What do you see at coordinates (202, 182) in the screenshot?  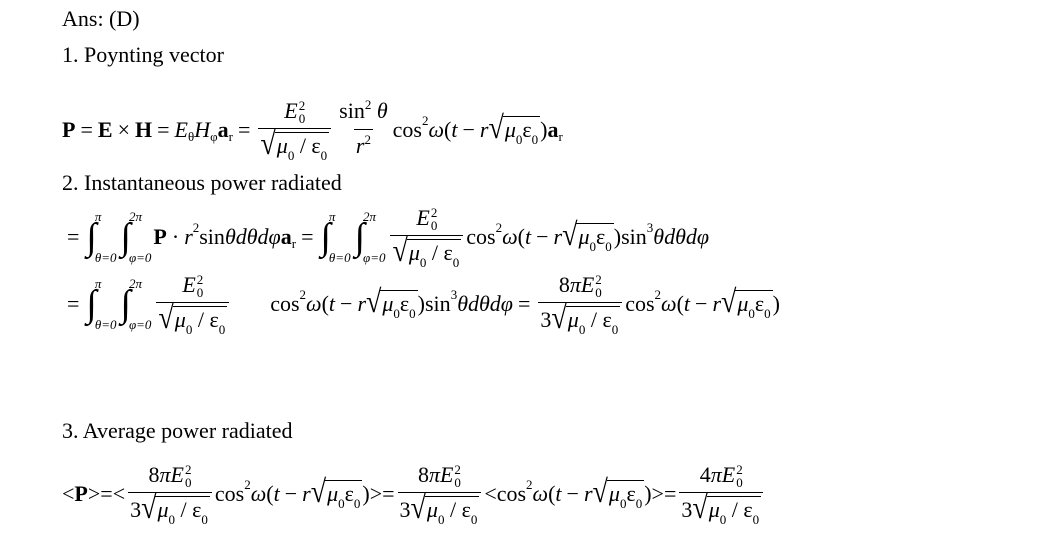 I see `section-heading-instantaneous: 2. Instantaneous power radiated` at bounding box center [202, 182].